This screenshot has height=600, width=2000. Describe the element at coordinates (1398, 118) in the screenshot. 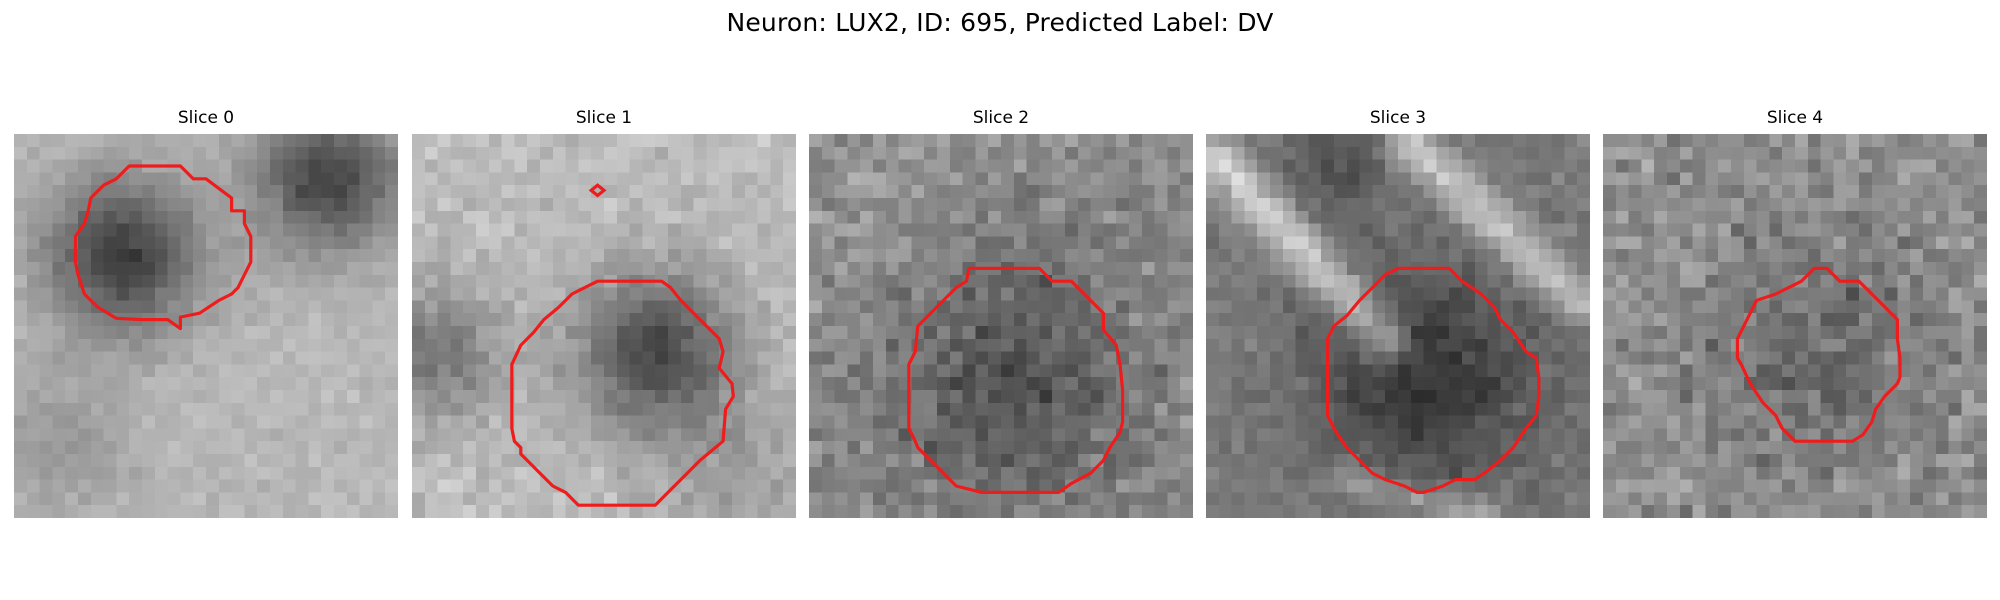

I see `slice-title: Slice 3` at that location.